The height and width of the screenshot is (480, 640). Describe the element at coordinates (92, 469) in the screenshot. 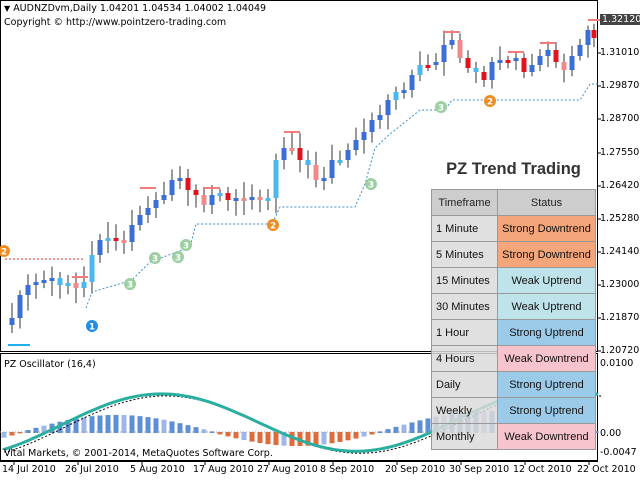

I see `date-tick-label: 26 Jul 2010` at that location.